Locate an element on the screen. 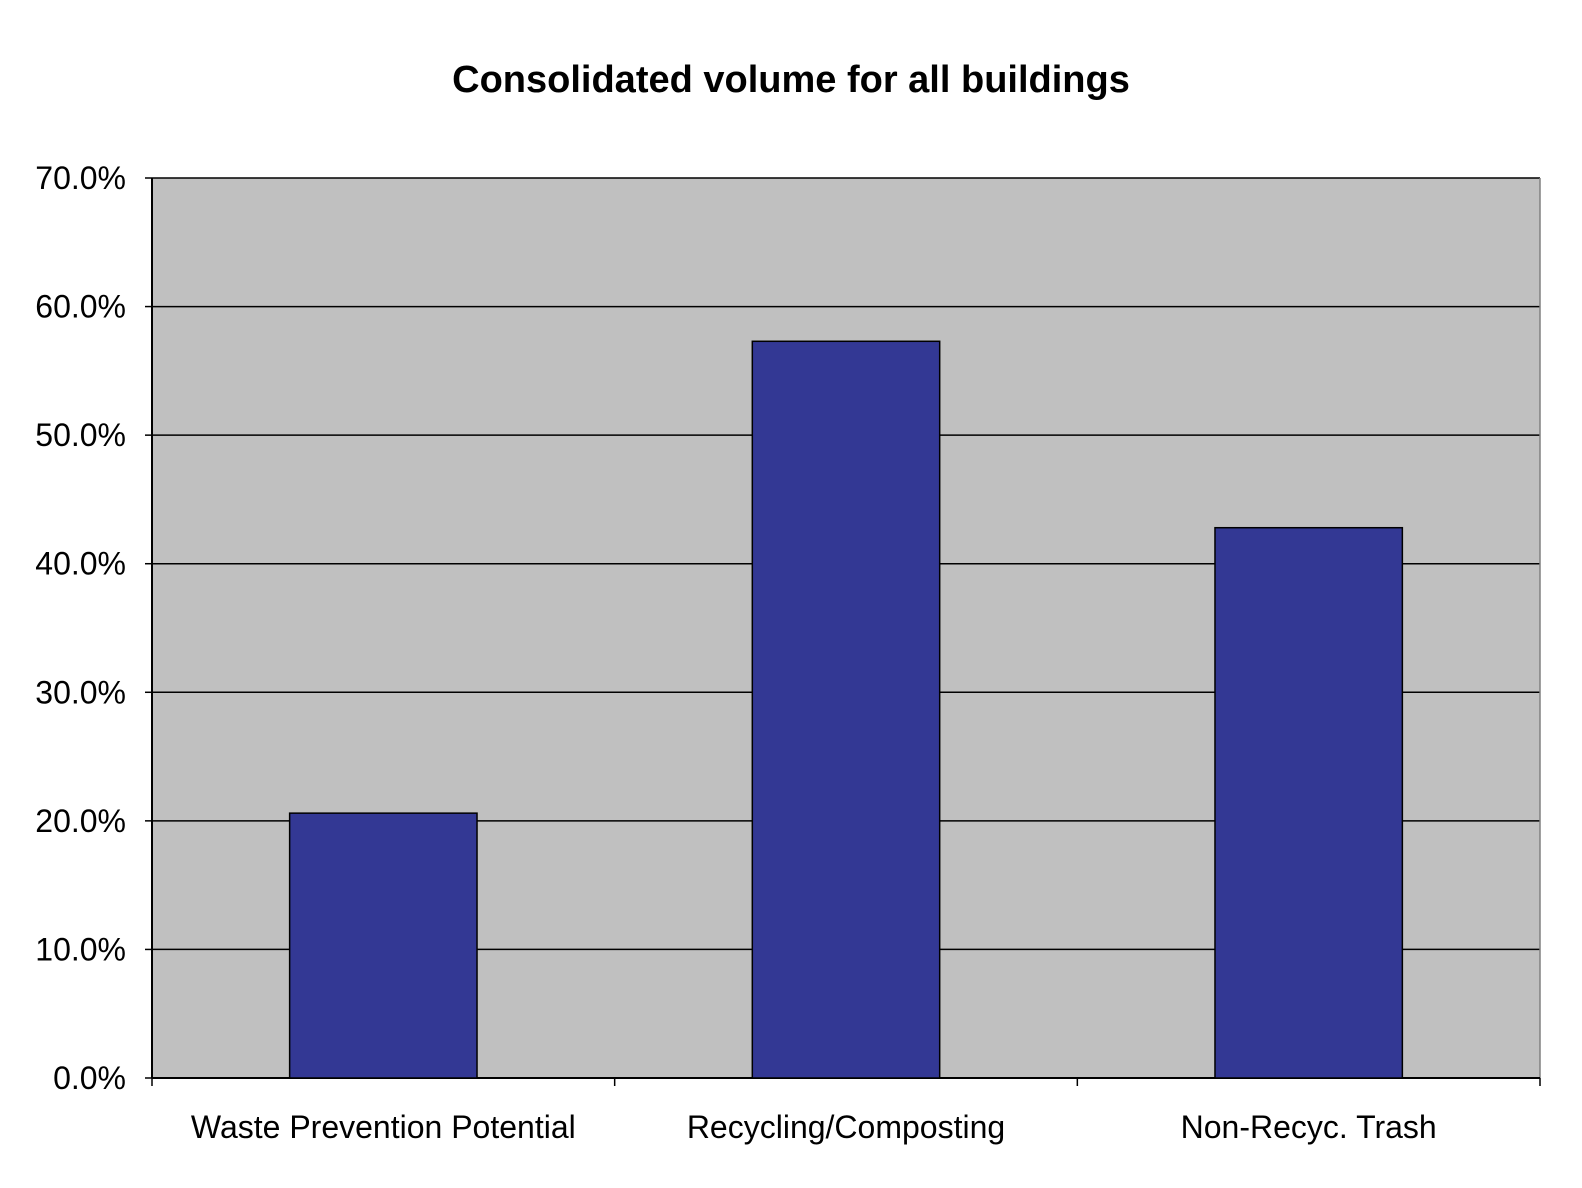  y-tick-label: 40.0% is located at coordinates (80, 564).